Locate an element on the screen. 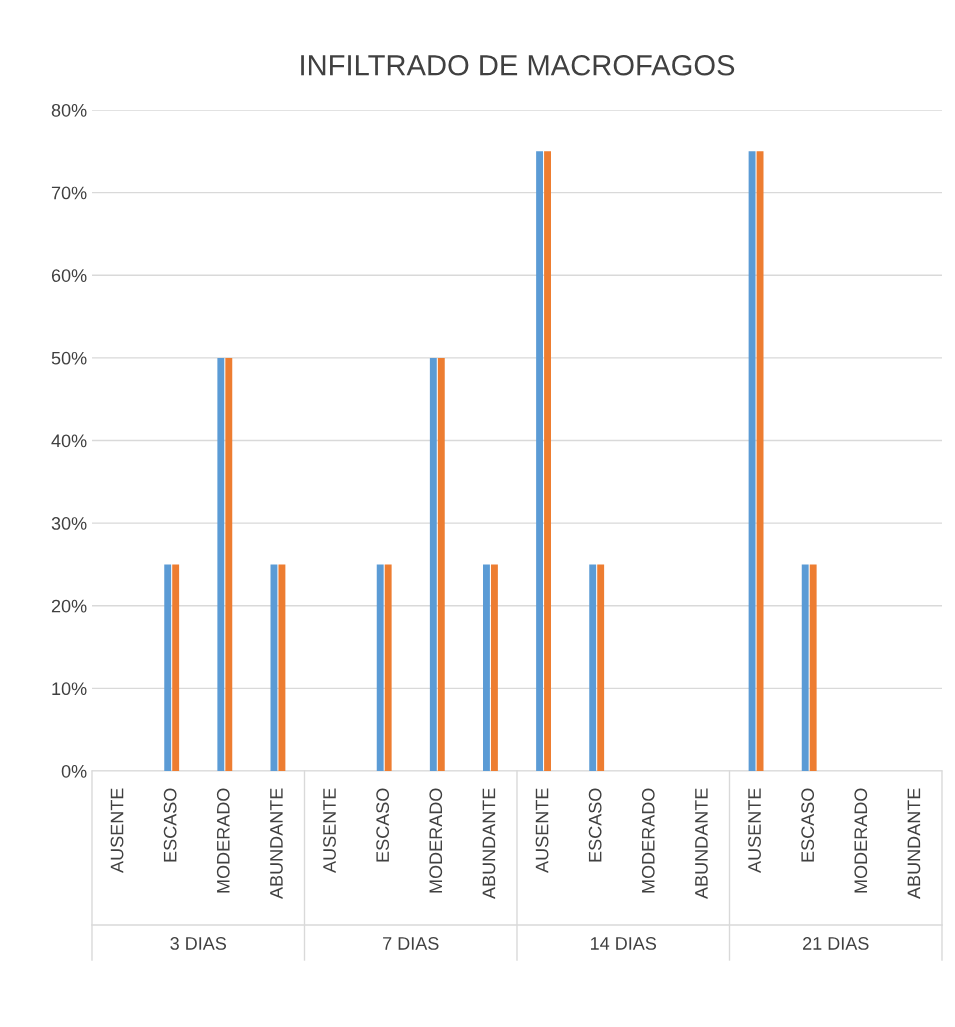 The image size is (955, 1027). text: 3 DIAS is located at coordinates (198, 943).